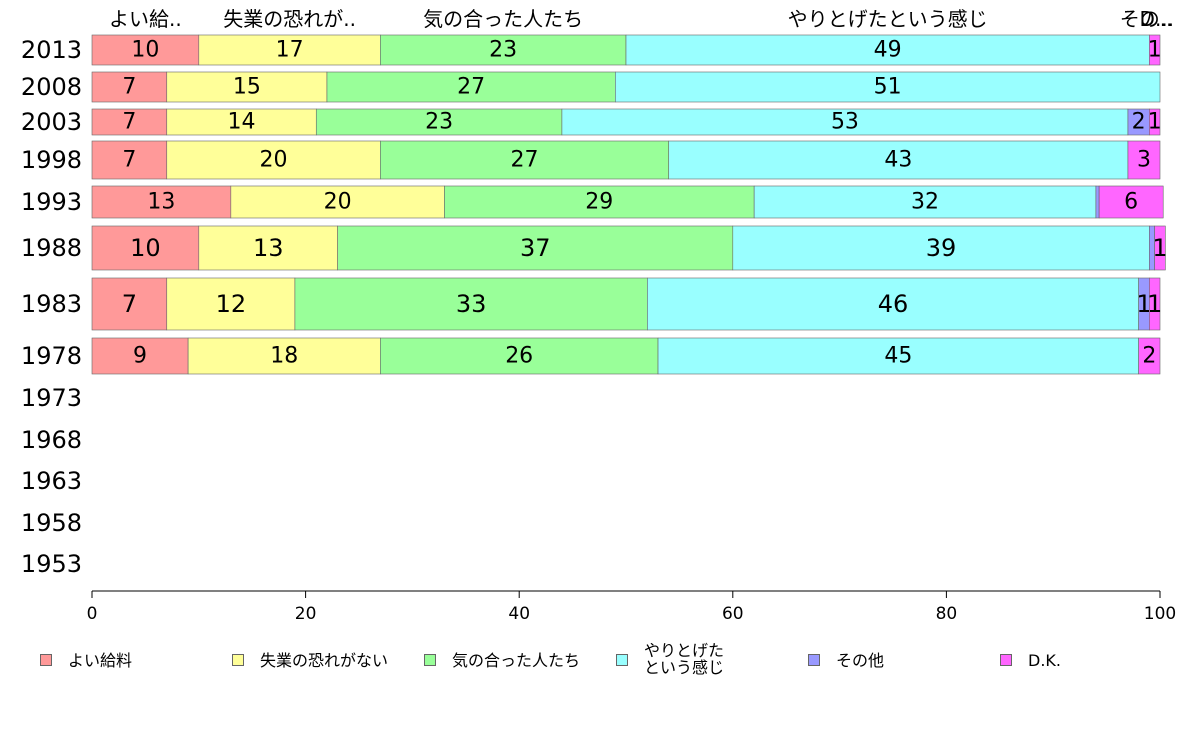 The height and width of the screenshot is (736, 1188). I want to click on data-label: 46, so click(893, 304).